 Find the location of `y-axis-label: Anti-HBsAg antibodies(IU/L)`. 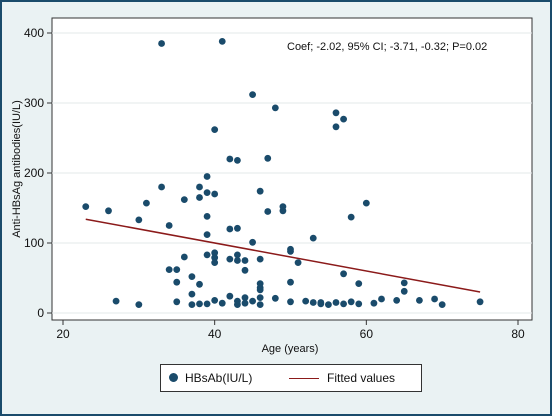

y-axis-label: Anti-HBsAg antibodies(IU/L) is located at coordinates (17, 169).